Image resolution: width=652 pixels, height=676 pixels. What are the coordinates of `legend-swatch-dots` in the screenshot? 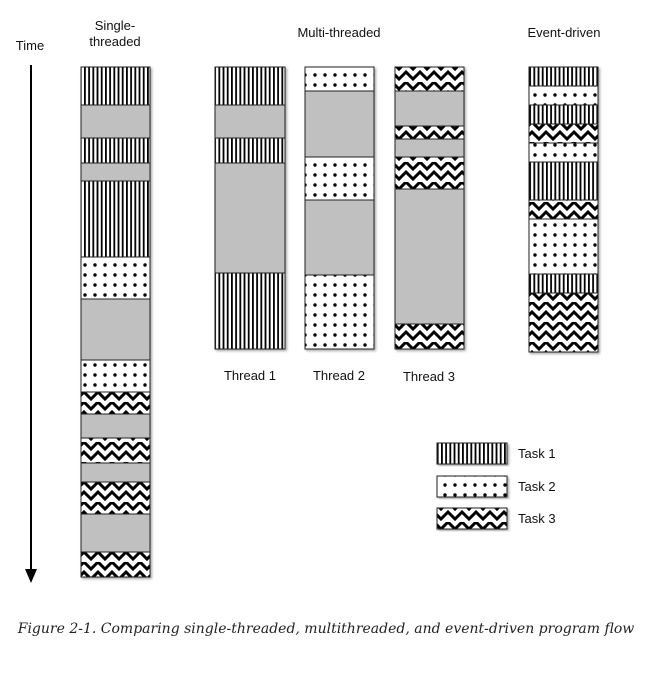 It's located at (472, 486).